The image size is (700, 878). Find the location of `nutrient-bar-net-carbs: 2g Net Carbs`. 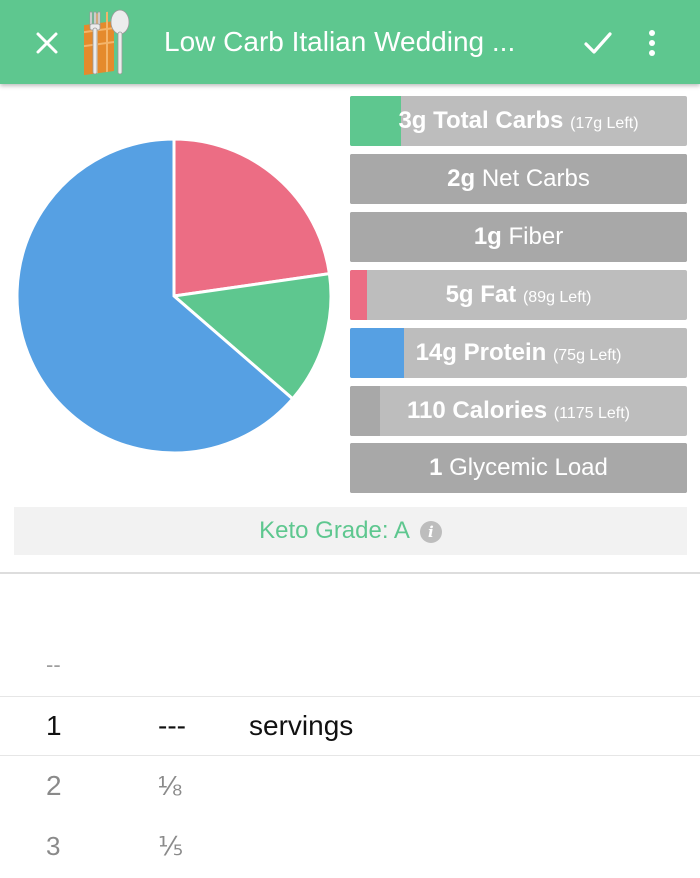

nutrient-bar-net-carbs: 2g Net Carbs is located at coordinates (518, 179).